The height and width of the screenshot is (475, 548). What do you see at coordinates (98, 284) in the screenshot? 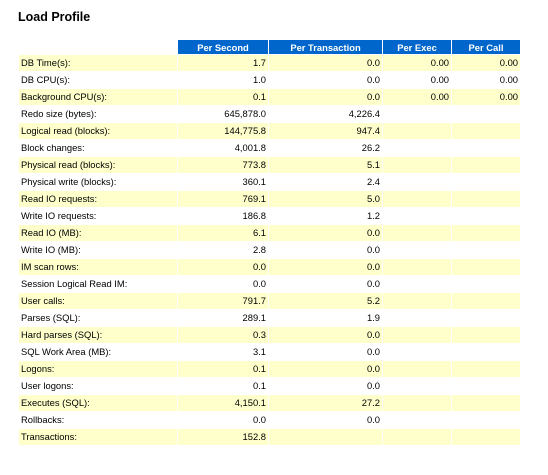
I see `metric-label: Session Logical Read IM:` at bounding box center [98, 284].